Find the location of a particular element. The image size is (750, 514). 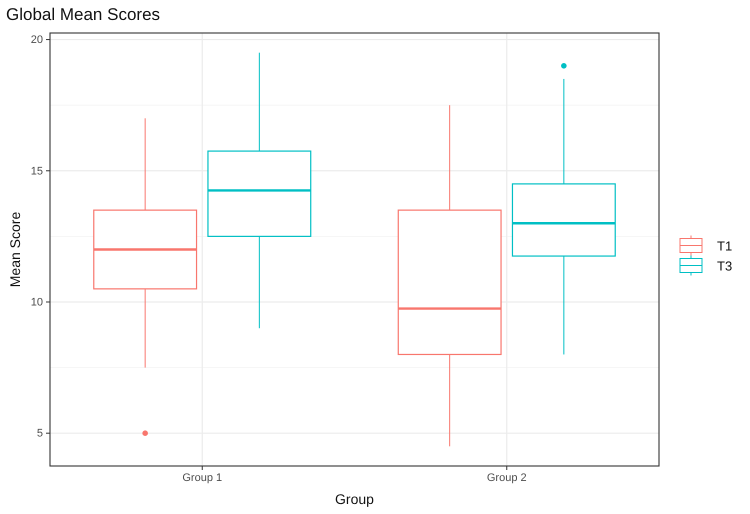

legend-label: T1 is located at coordinates (724, 246).